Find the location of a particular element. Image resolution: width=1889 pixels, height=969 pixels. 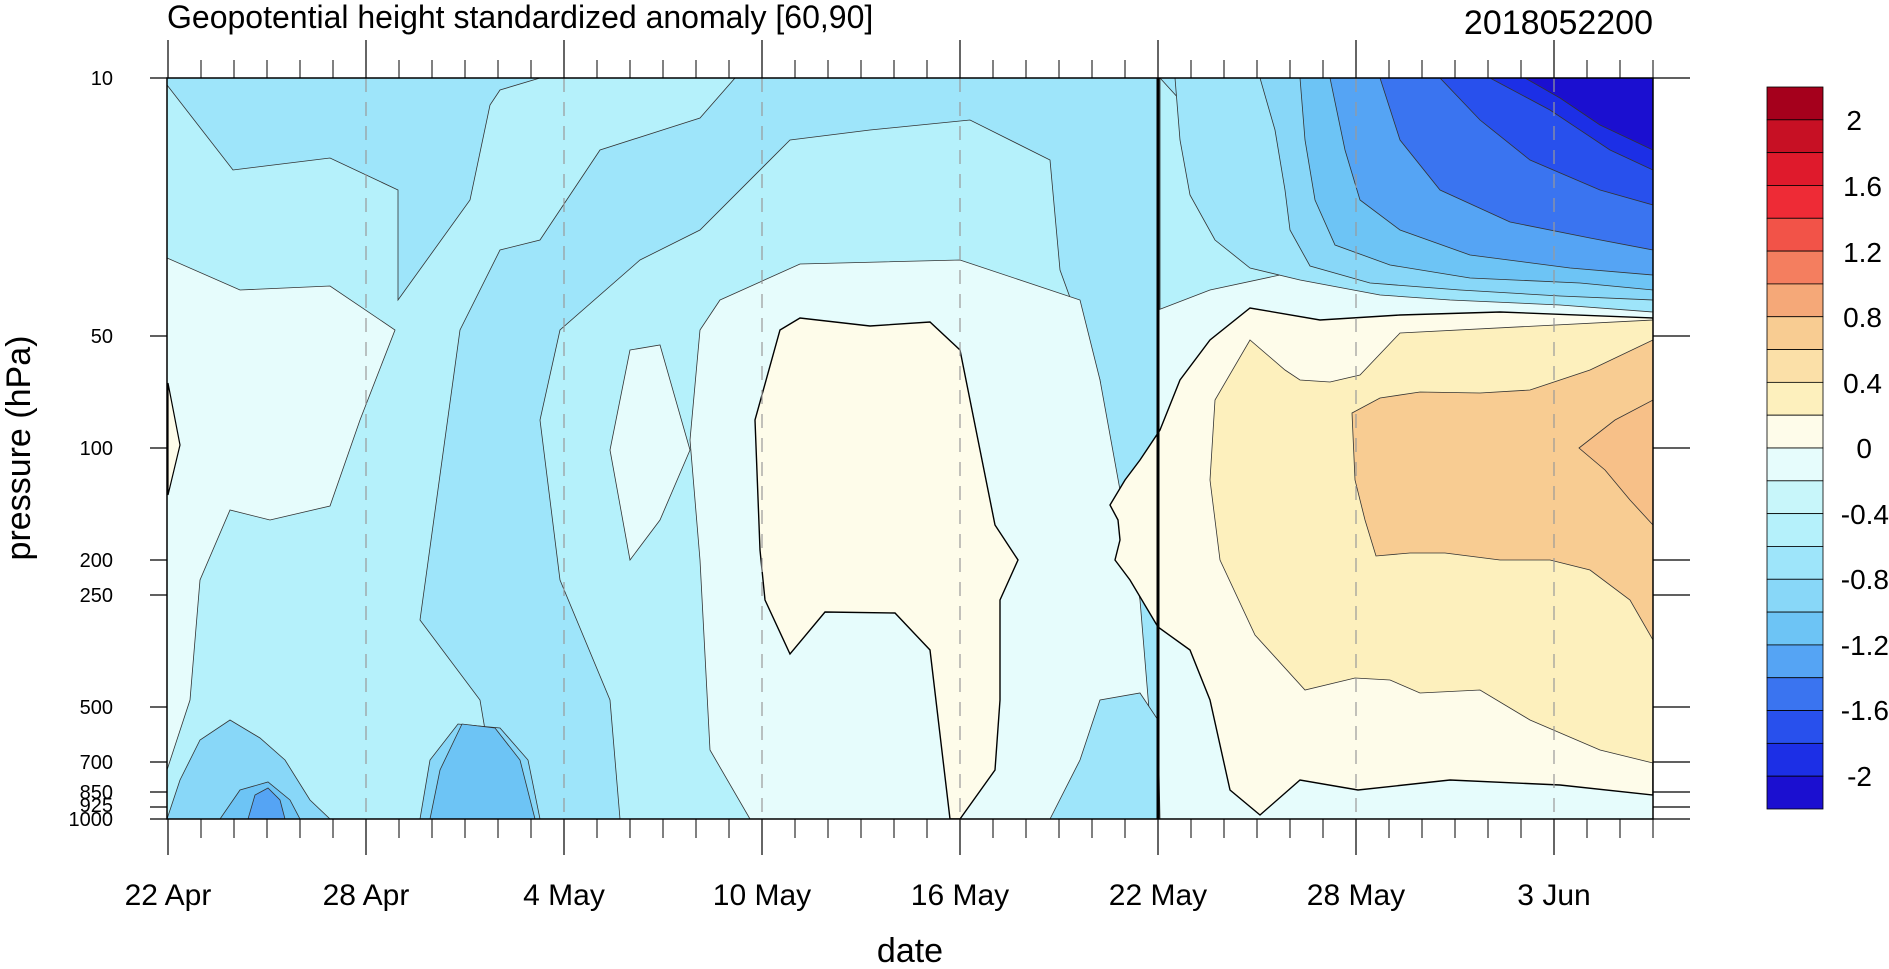

colorbar-label-minus-1.2: -1.2 is located at coordinates (1865, 645).